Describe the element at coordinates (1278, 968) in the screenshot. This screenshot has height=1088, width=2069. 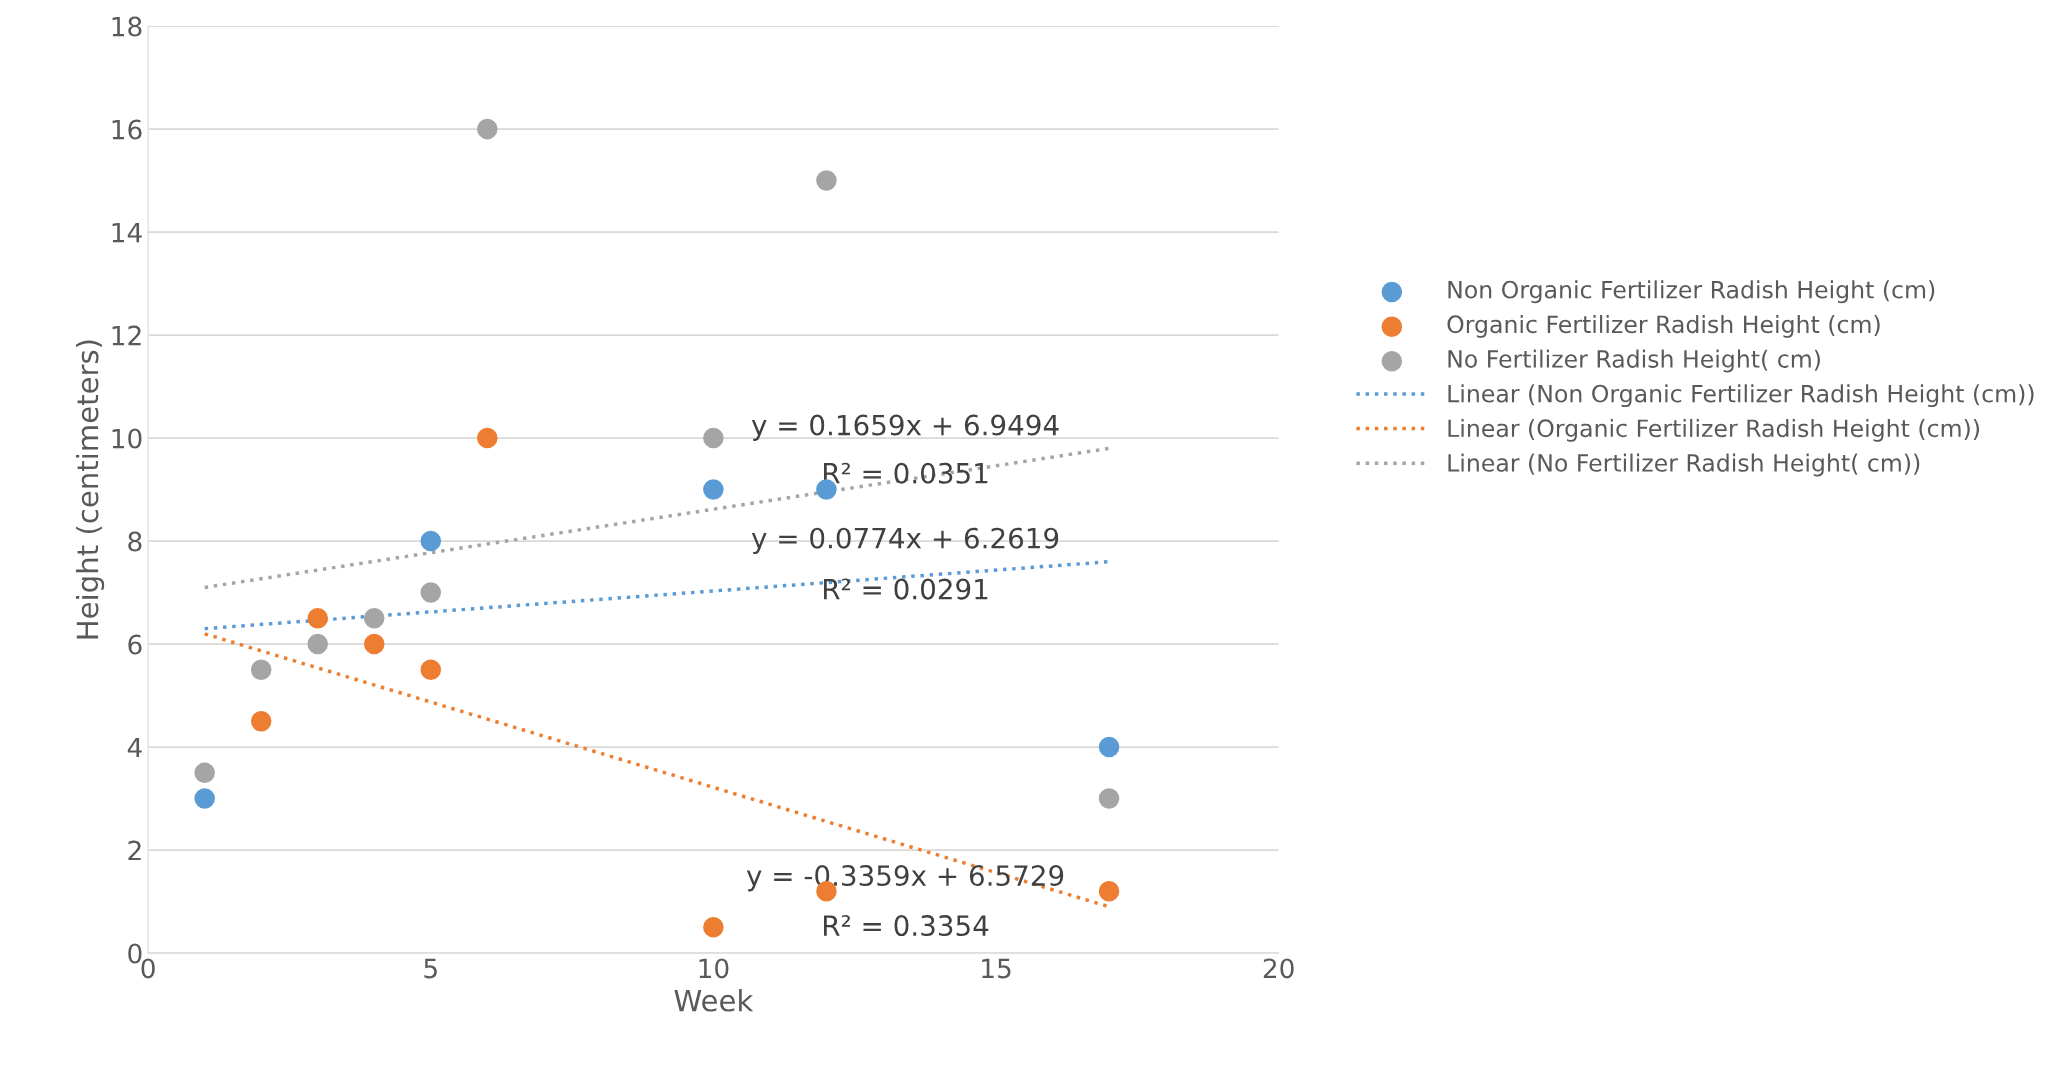
I see `x-tick-label: 20` at that location.